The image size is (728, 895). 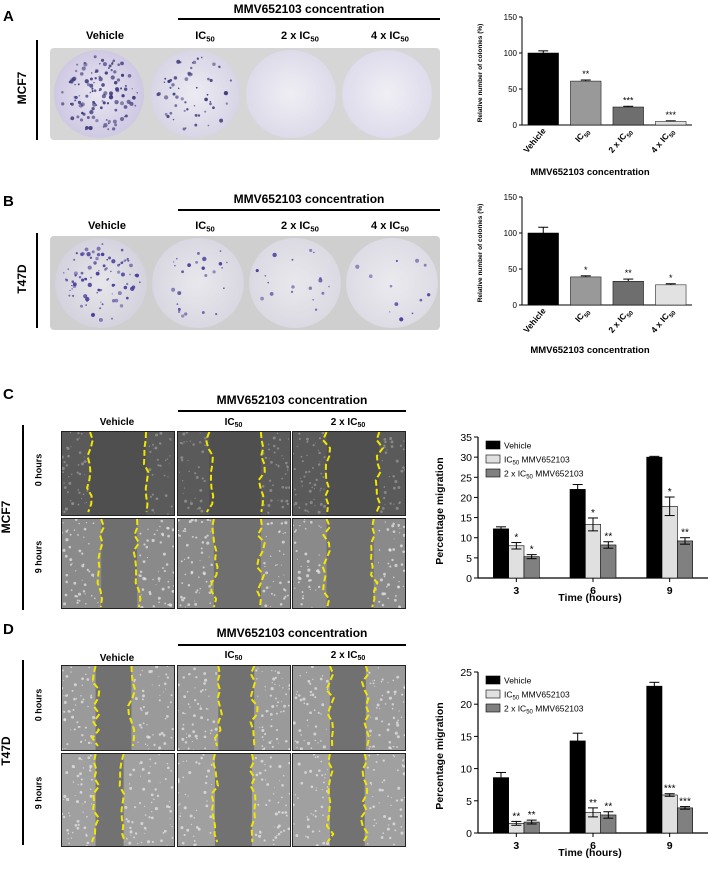 What do you see at coordinates (235, 473) in the screenshot?
I see `wound-gap` at bounding box center [235, 473].